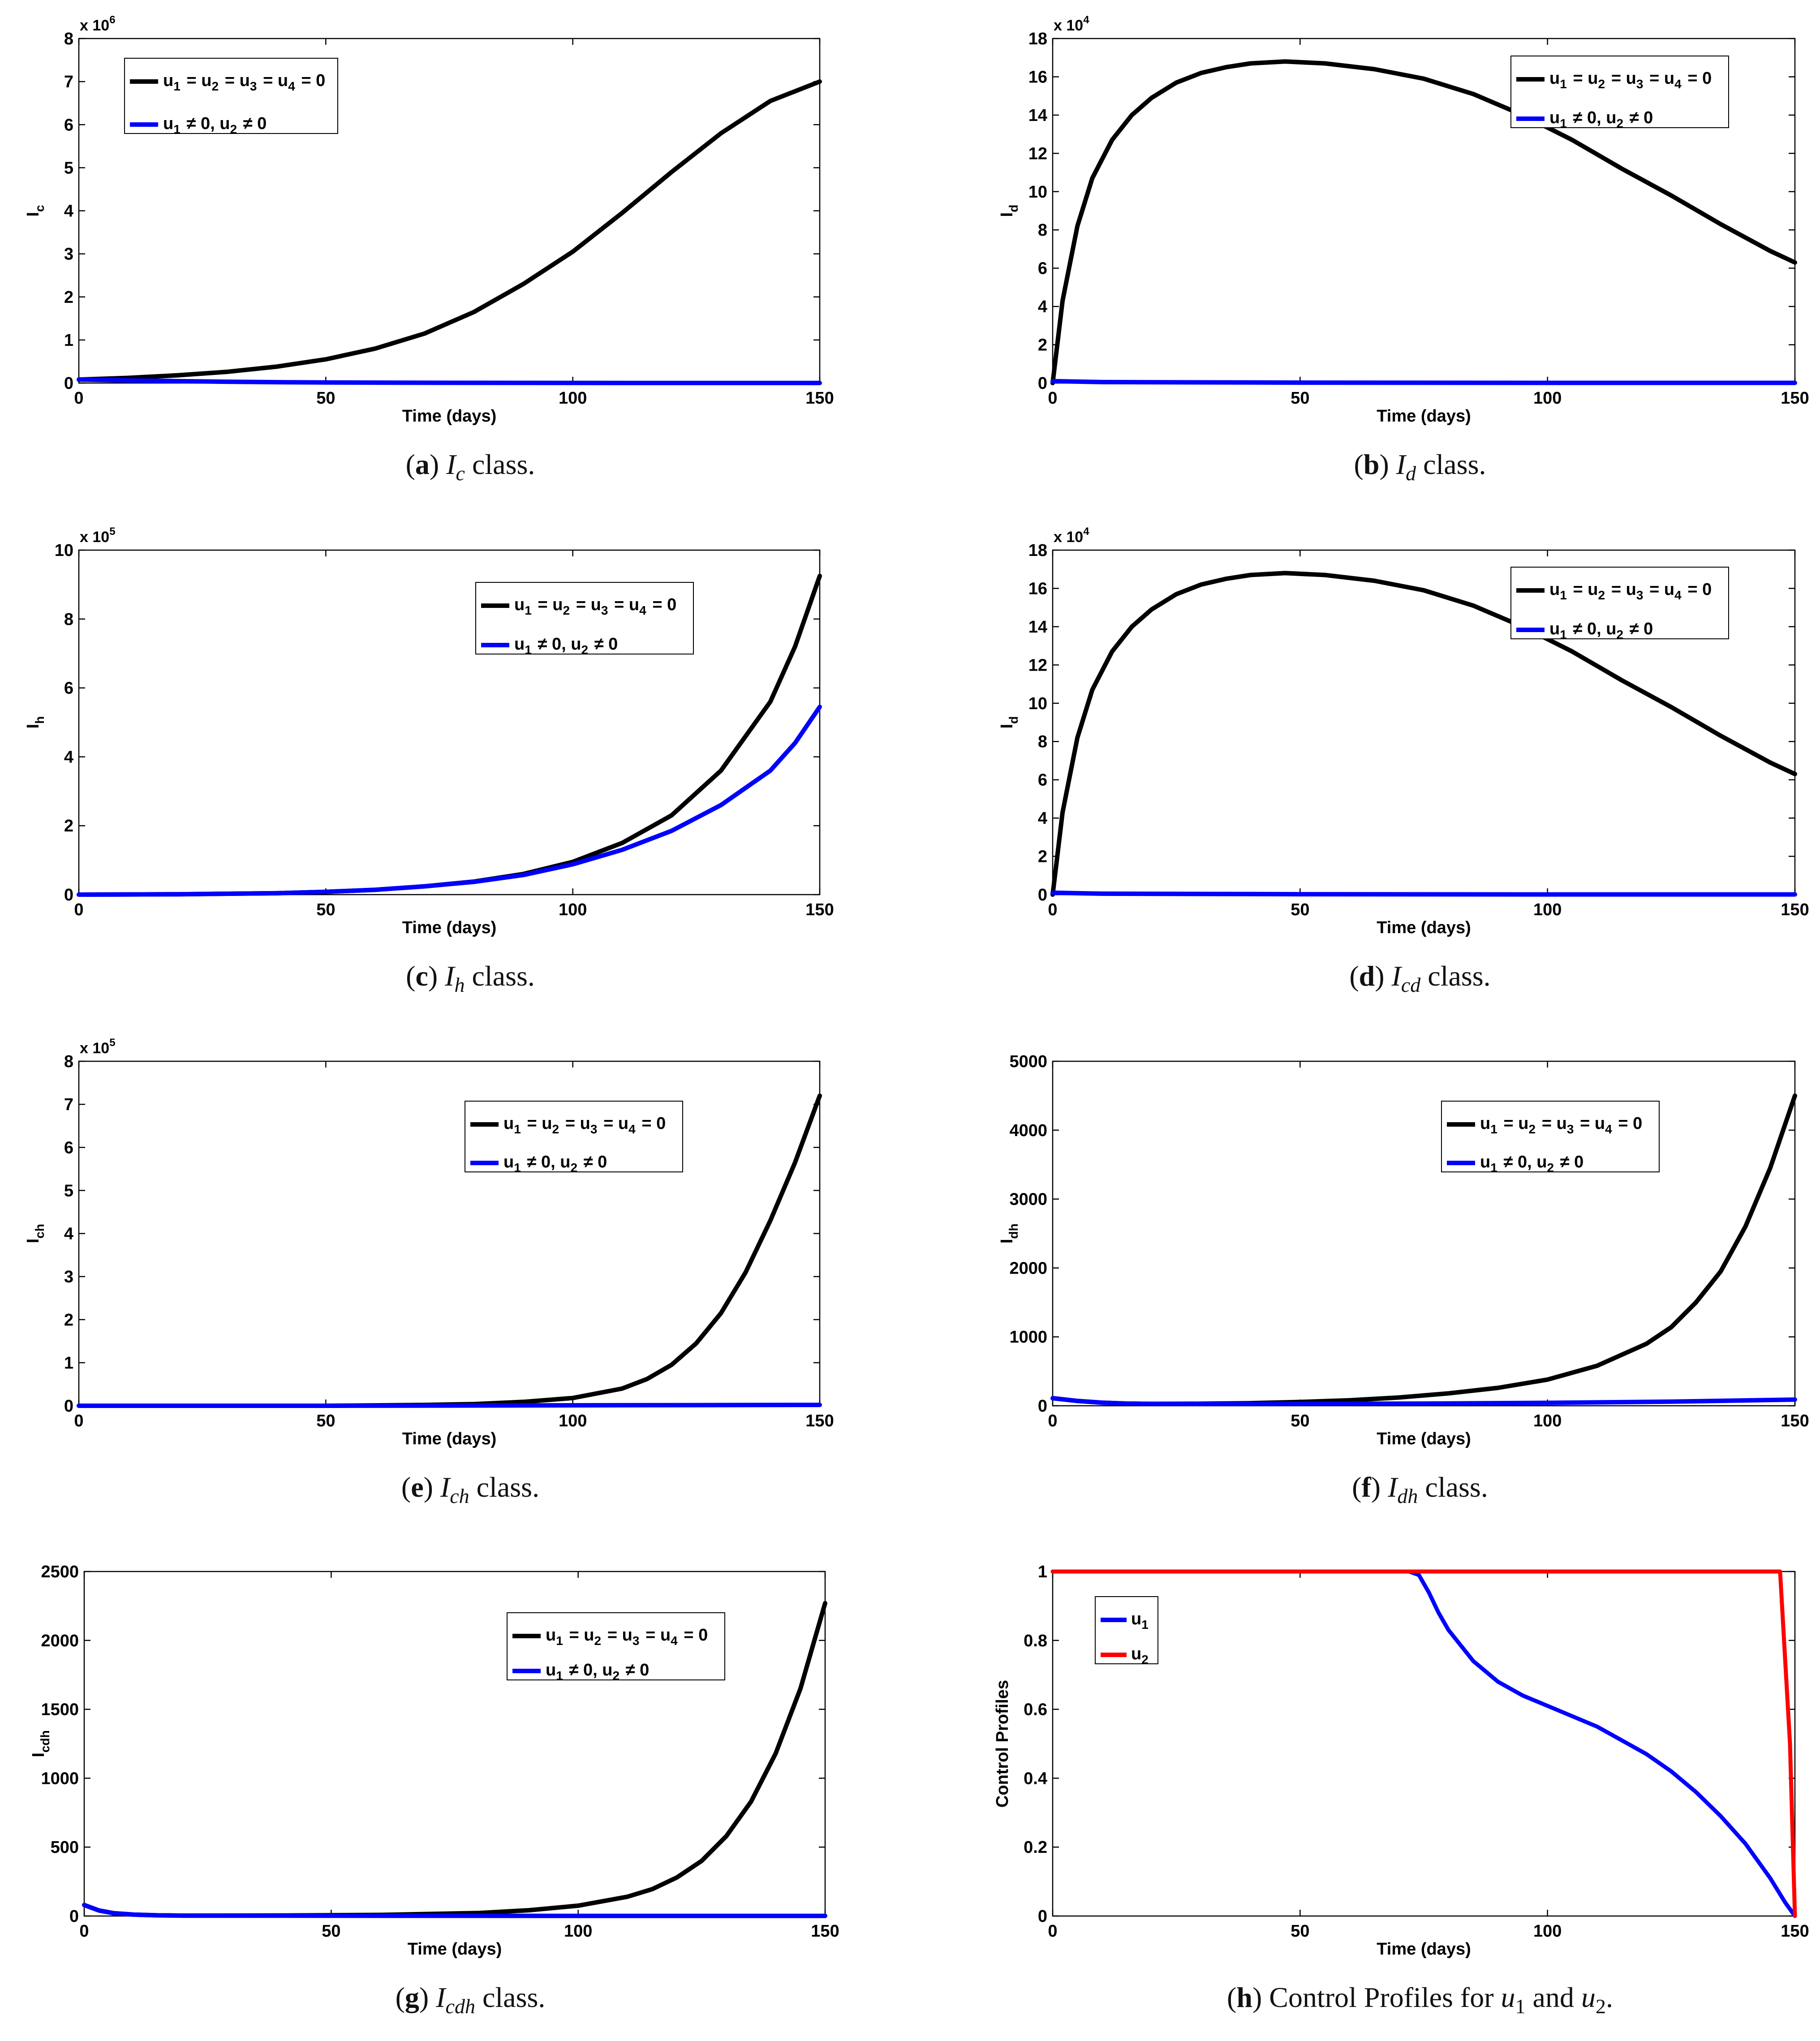 The width and height of the screenshot is (1820, 2041). What do you see at coordinates (1035, 1710) in the screenshot?
I see `y-tick-label: 0.6` at bounding box center [1035, 1710].